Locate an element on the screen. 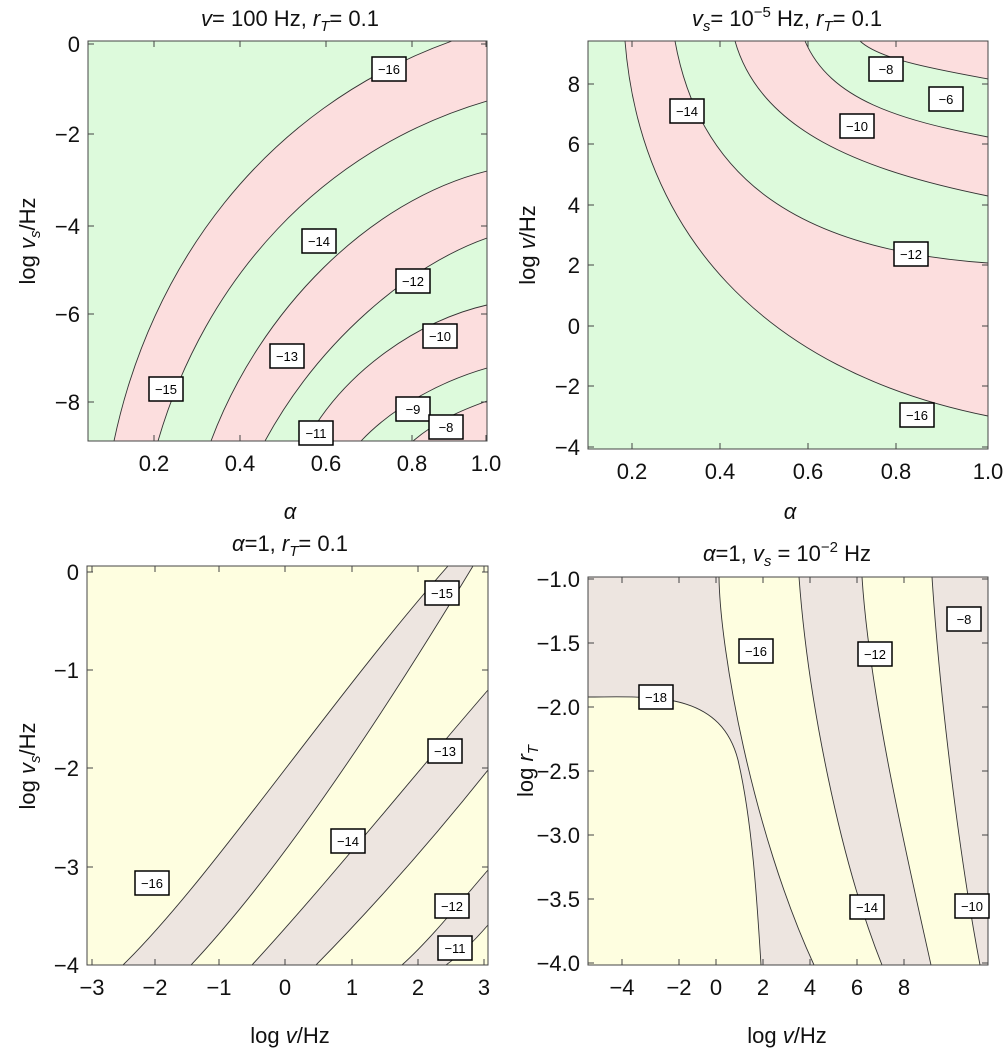  y-axis-label-part: v is located at coordinates (27, 767).